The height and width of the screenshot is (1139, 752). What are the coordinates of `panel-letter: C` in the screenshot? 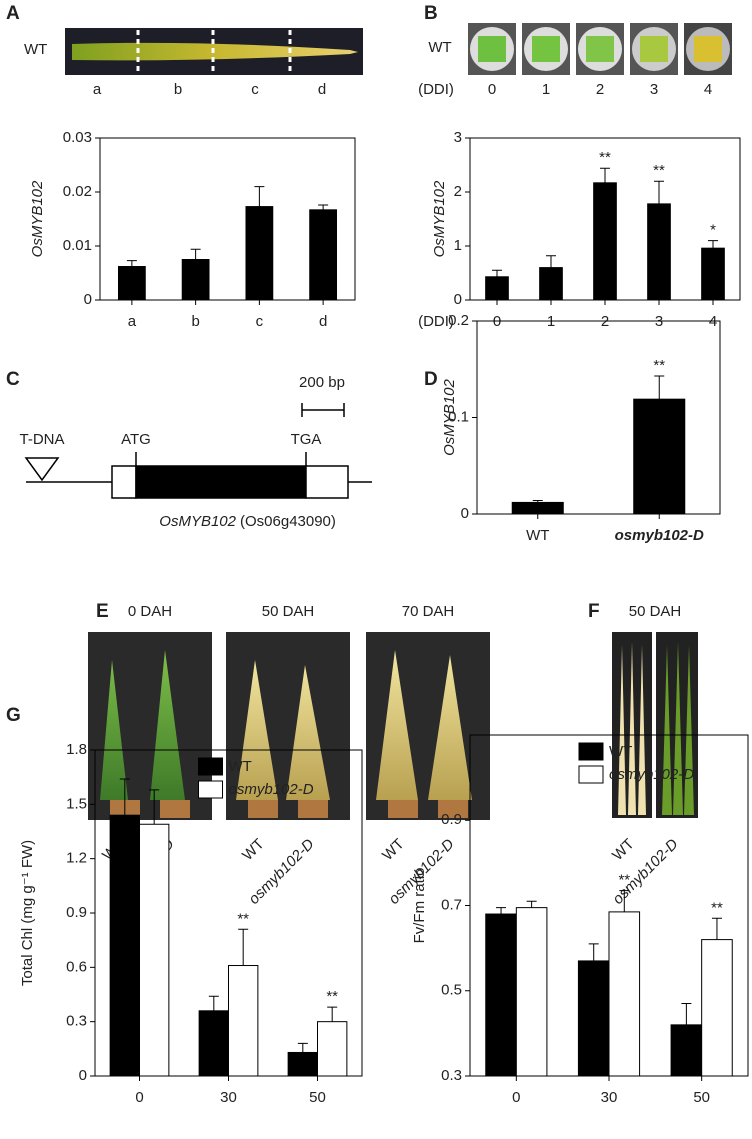 It's located at (13, 379).